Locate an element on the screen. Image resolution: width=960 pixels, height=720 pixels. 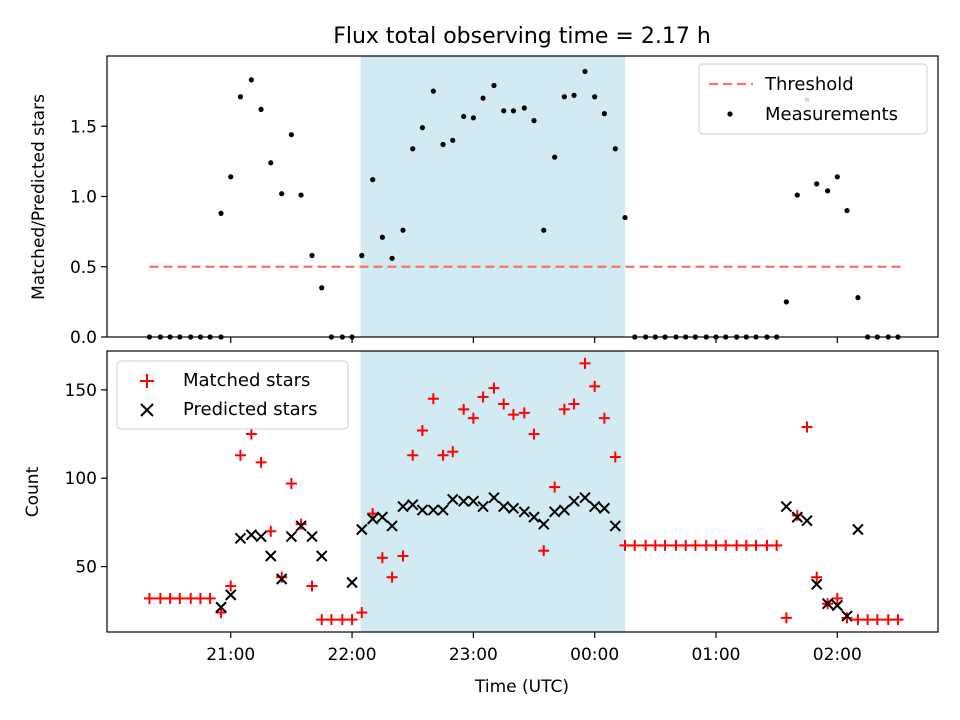
legend-predicted-label: Predicted stars is located at coordinates (250, 409).